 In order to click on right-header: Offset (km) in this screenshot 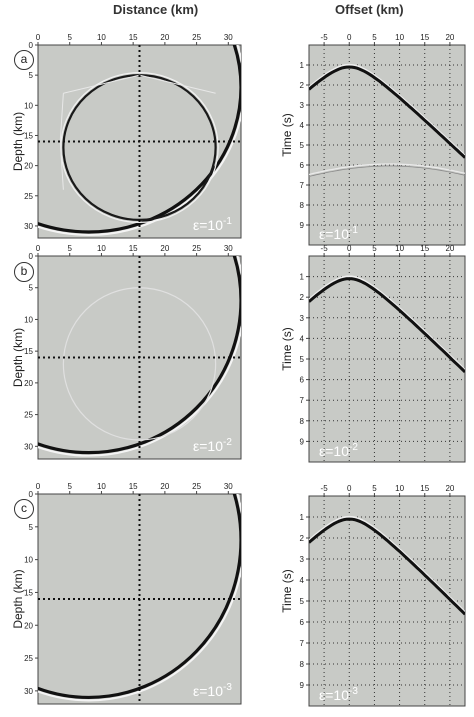, I will do `click(369, 9)`.